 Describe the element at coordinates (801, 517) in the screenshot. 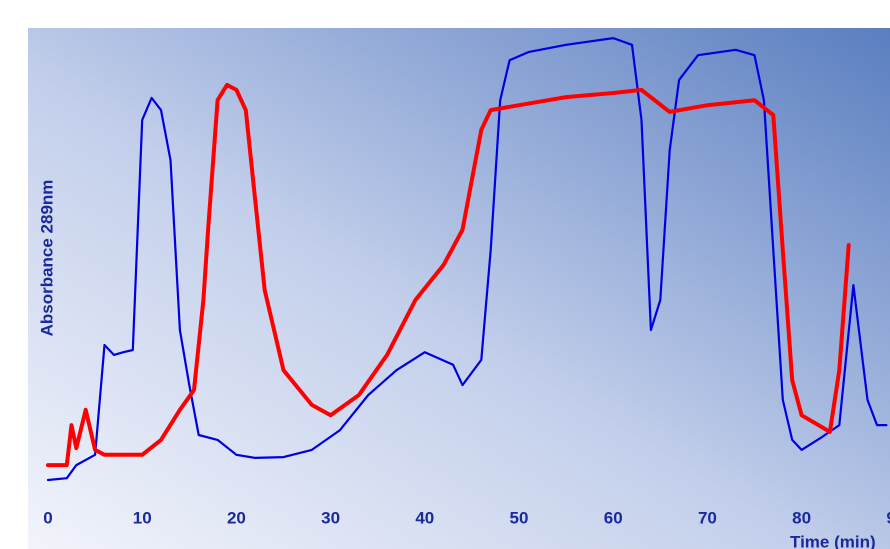

I see `x-tick-label: 80` at that location.